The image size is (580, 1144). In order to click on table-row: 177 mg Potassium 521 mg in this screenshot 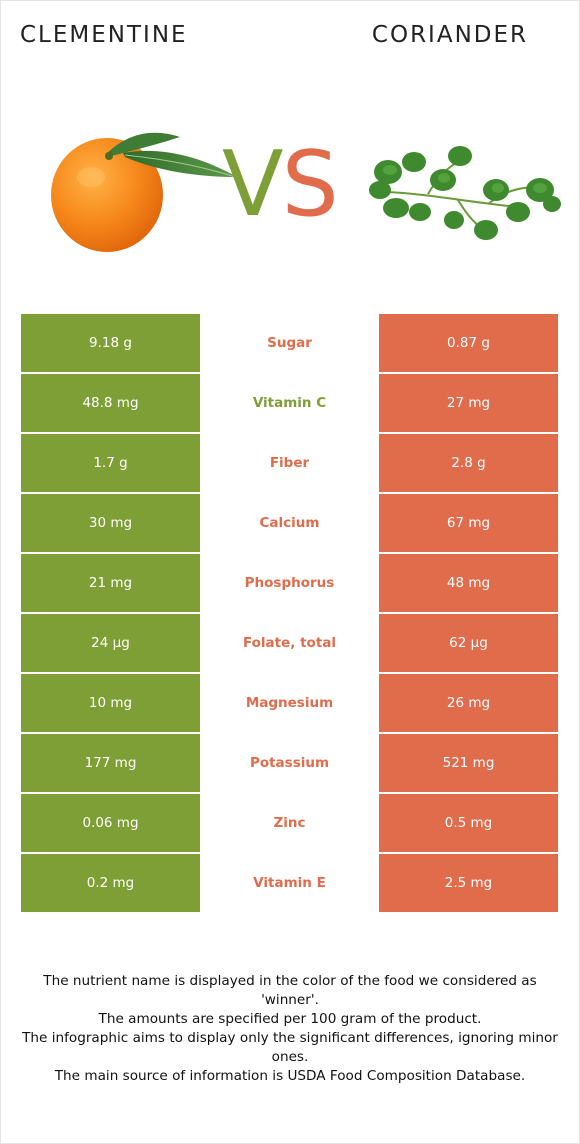, I will do `click(289, 763)`.